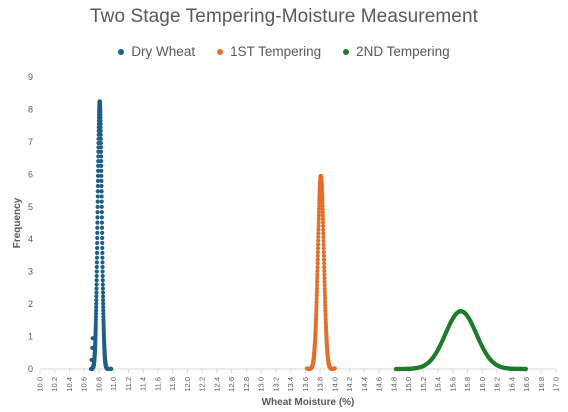 The height and width of the screenshot is (412, 568). Describe the element at coordinates (275, 384) in the screenshot. I see `x-tick-label: 13.2` at that location.